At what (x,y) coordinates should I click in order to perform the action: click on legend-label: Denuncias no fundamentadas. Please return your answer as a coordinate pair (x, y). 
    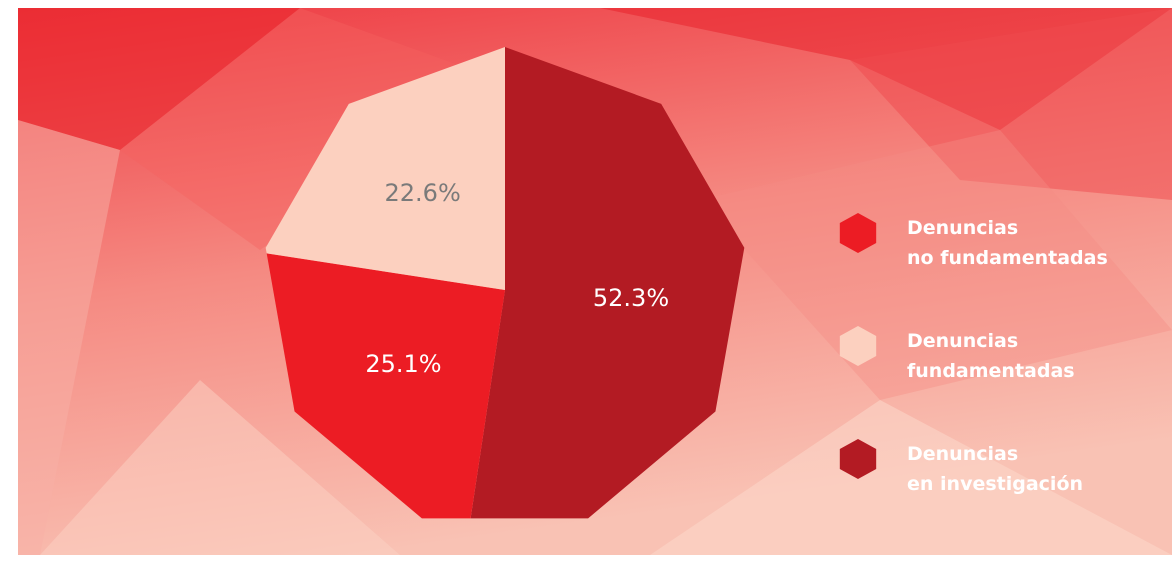
    Looking at the image, I should click on (1007, 243).